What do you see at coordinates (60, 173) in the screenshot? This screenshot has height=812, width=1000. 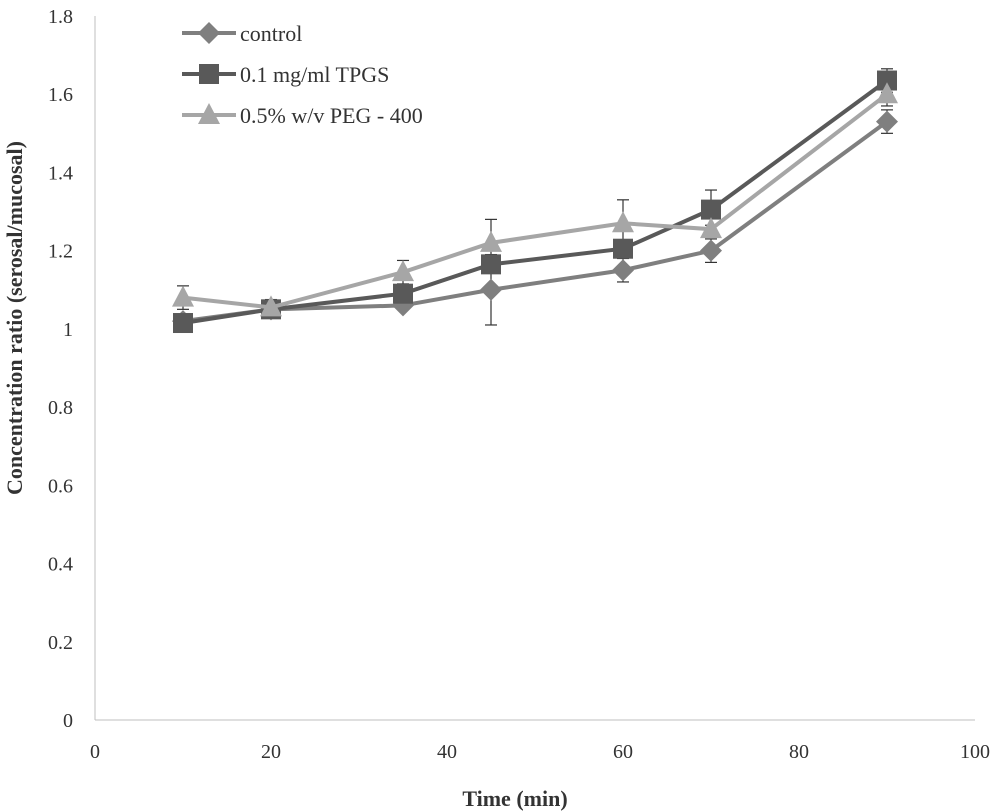 I see `y-tick-label: 1.4` at bounding box center [60, 173].